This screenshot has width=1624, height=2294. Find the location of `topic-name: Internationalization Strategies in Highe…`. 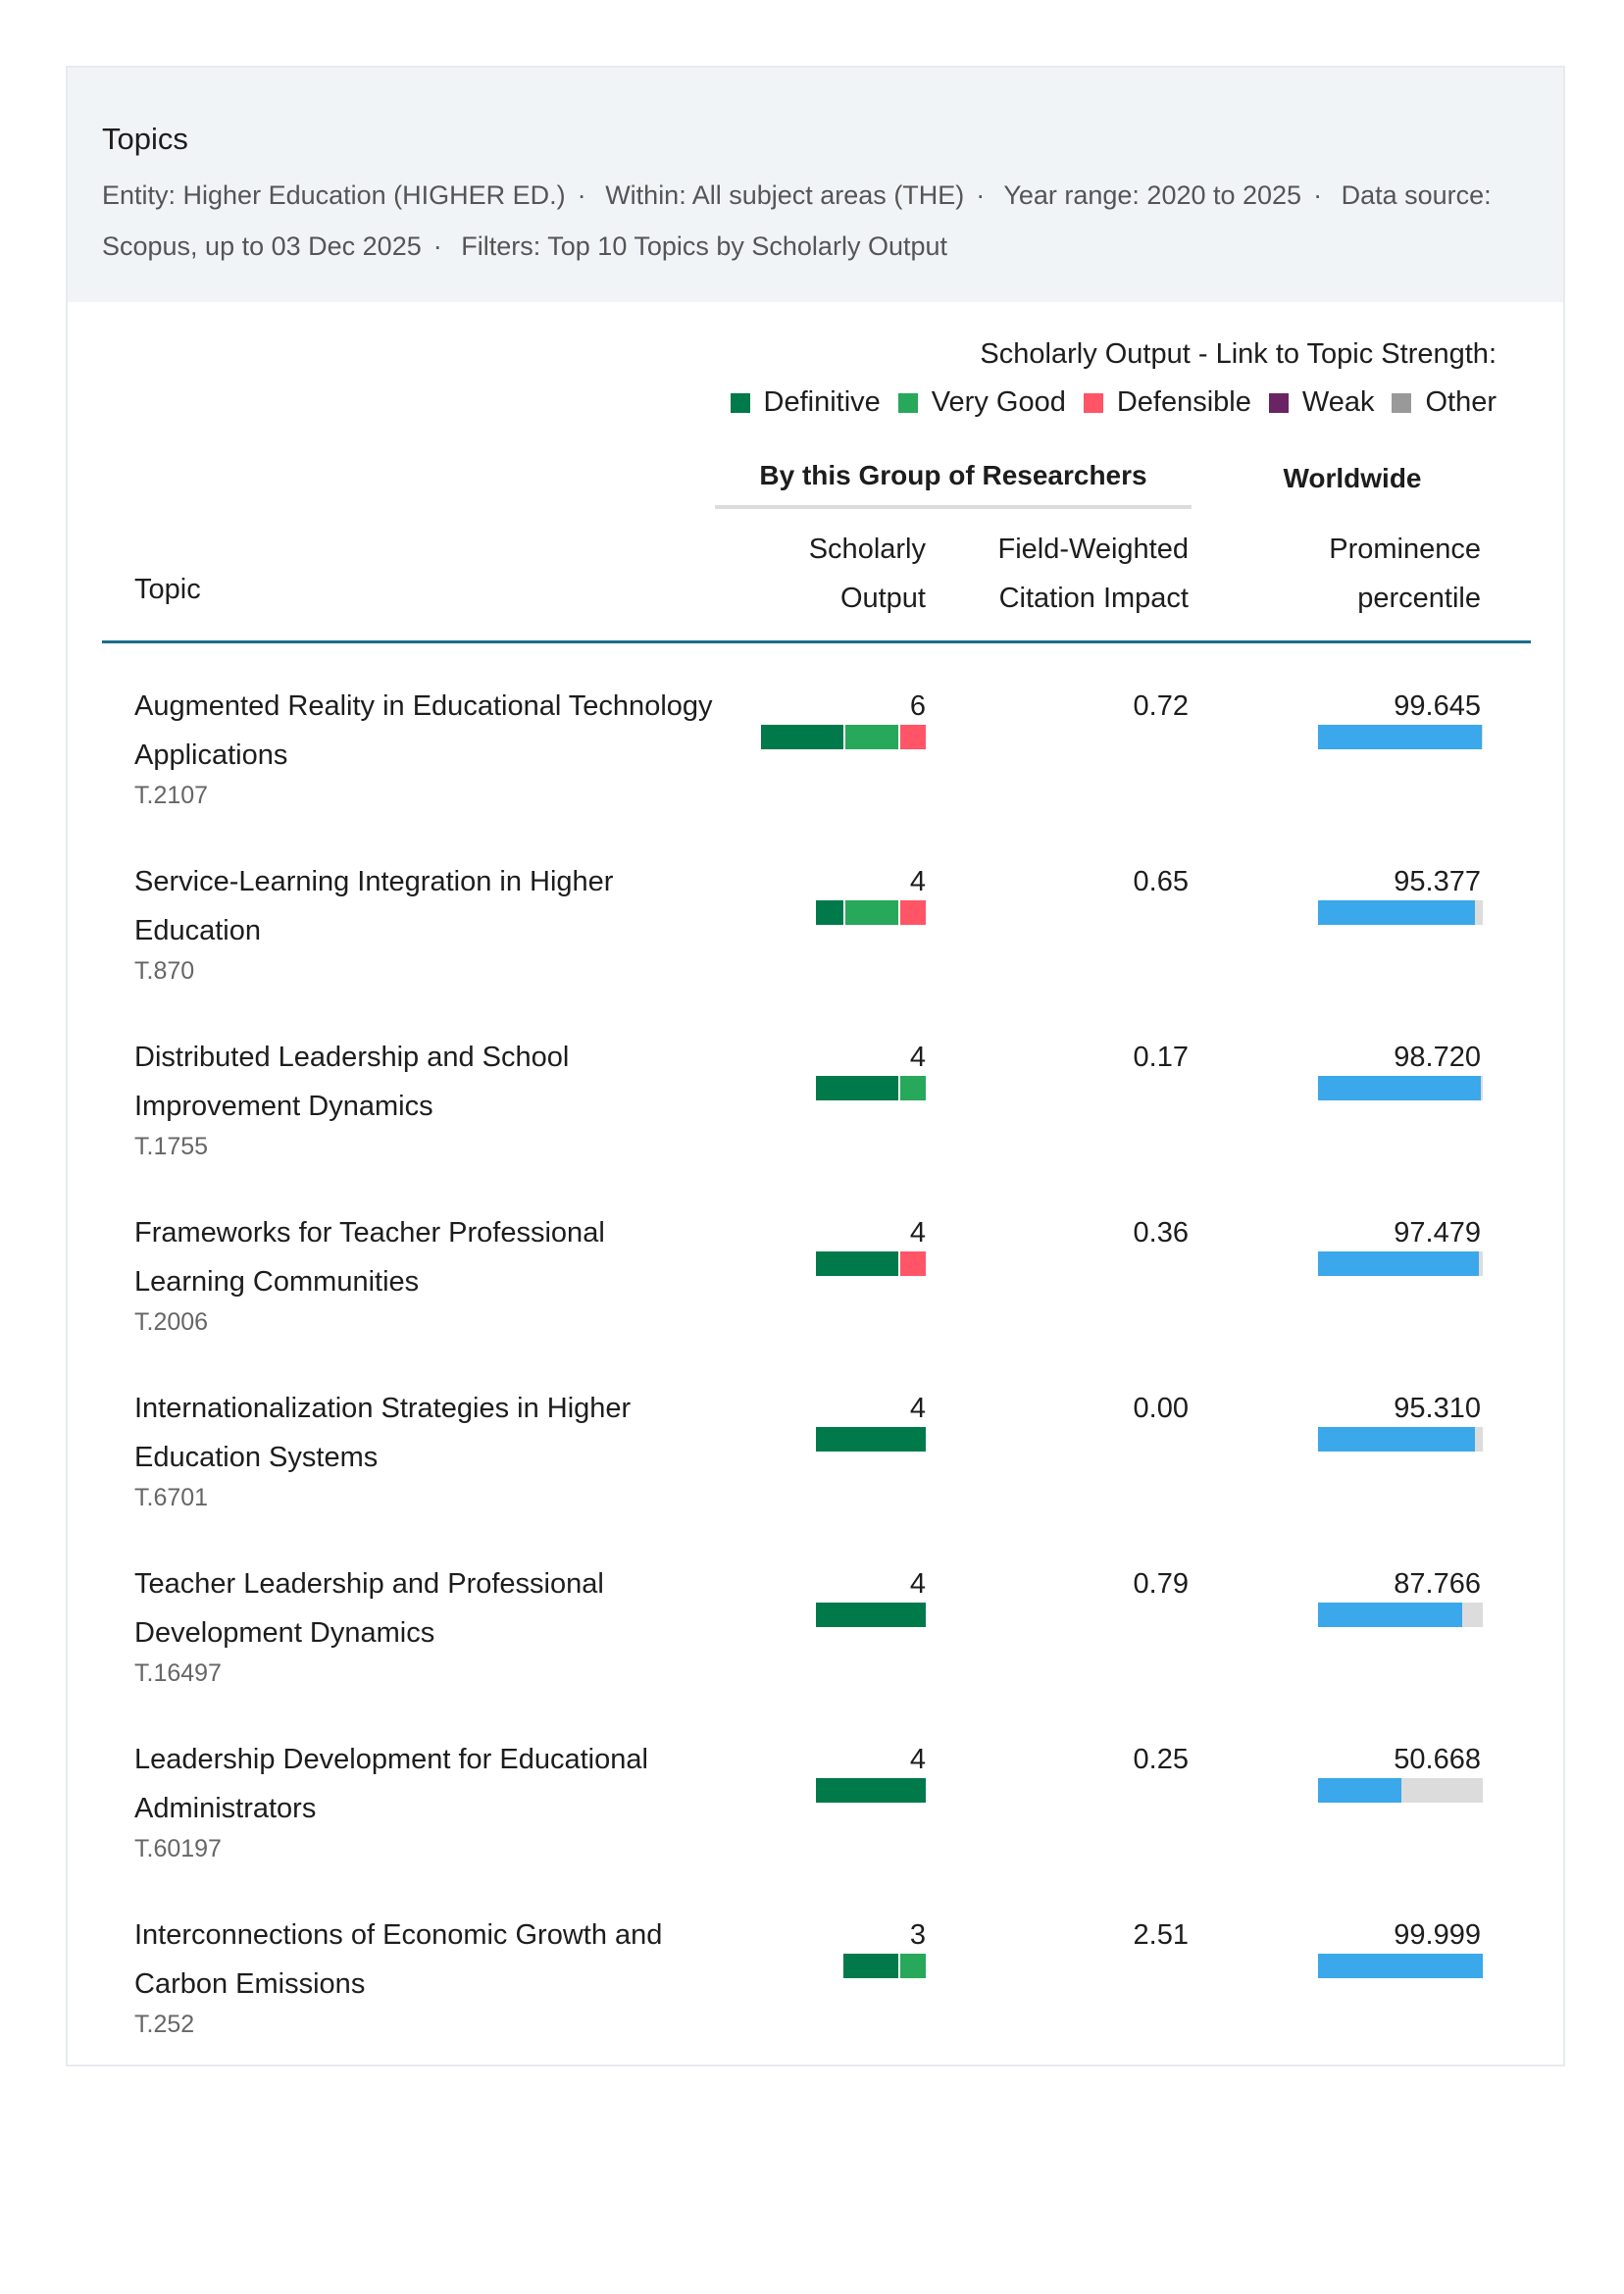

topic-name: Internationalization Strategies in Highe… is located at coordinates (383, 1433).